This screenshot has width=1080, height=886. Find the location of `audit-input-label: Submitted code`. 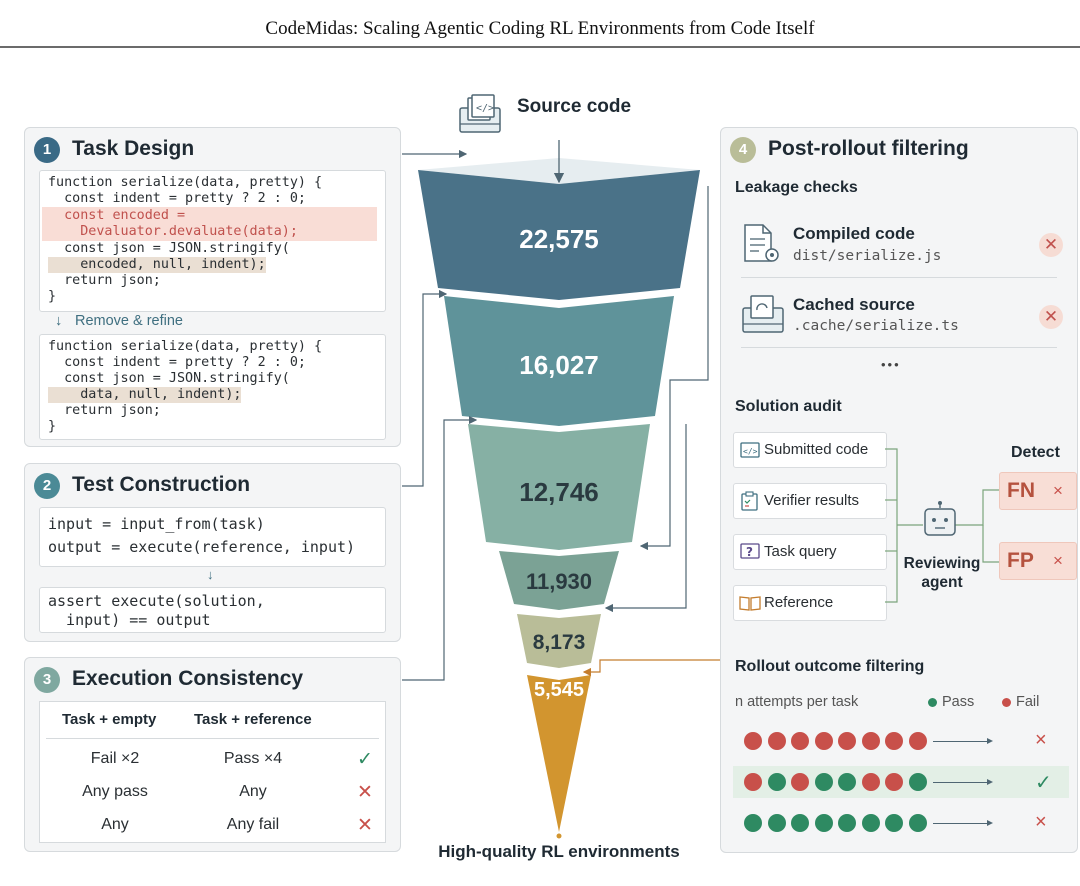

audit-input-label: Submitted code is located at coordinates (816, 449).